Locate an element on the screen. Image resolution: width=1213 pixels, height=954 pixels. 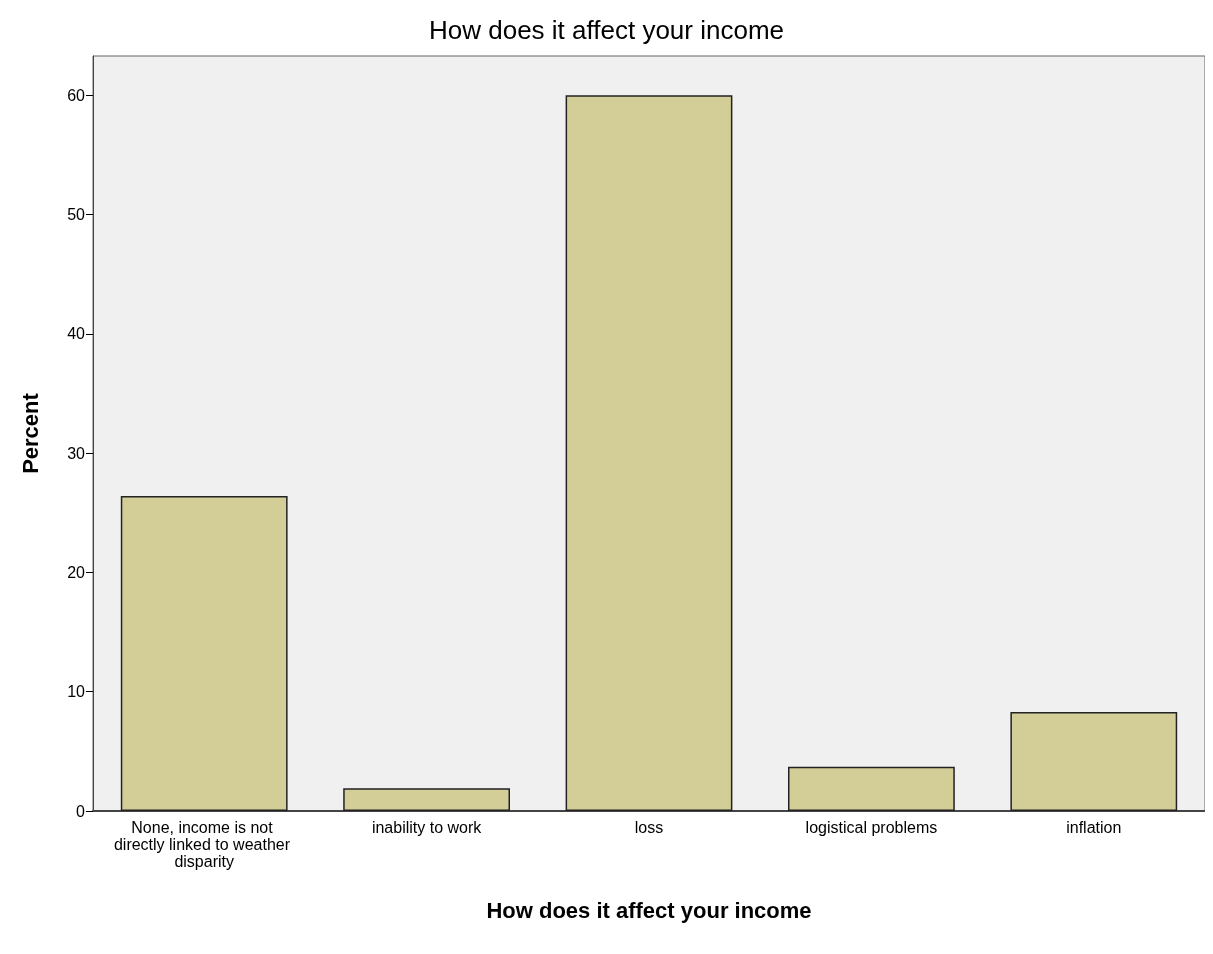
y-tick-label: 20 is located at coordinates (76, 572).